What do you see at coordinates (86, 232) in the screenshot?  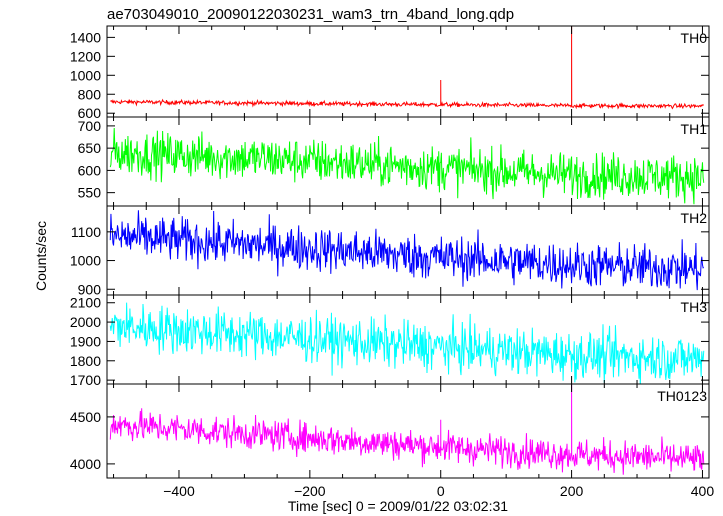 I see `y-tick-label: 1100` at bounding box center [86, 232].